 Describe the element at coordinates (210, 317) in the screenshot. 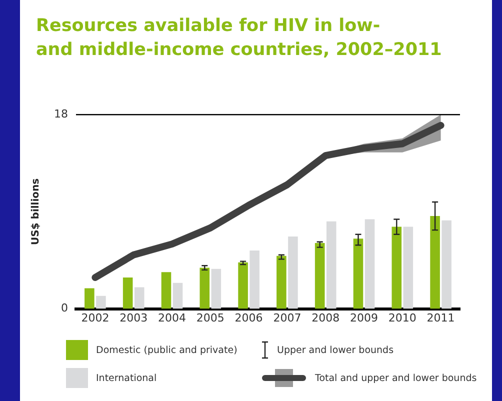

I see `x-tick-label: 2005` at that location.